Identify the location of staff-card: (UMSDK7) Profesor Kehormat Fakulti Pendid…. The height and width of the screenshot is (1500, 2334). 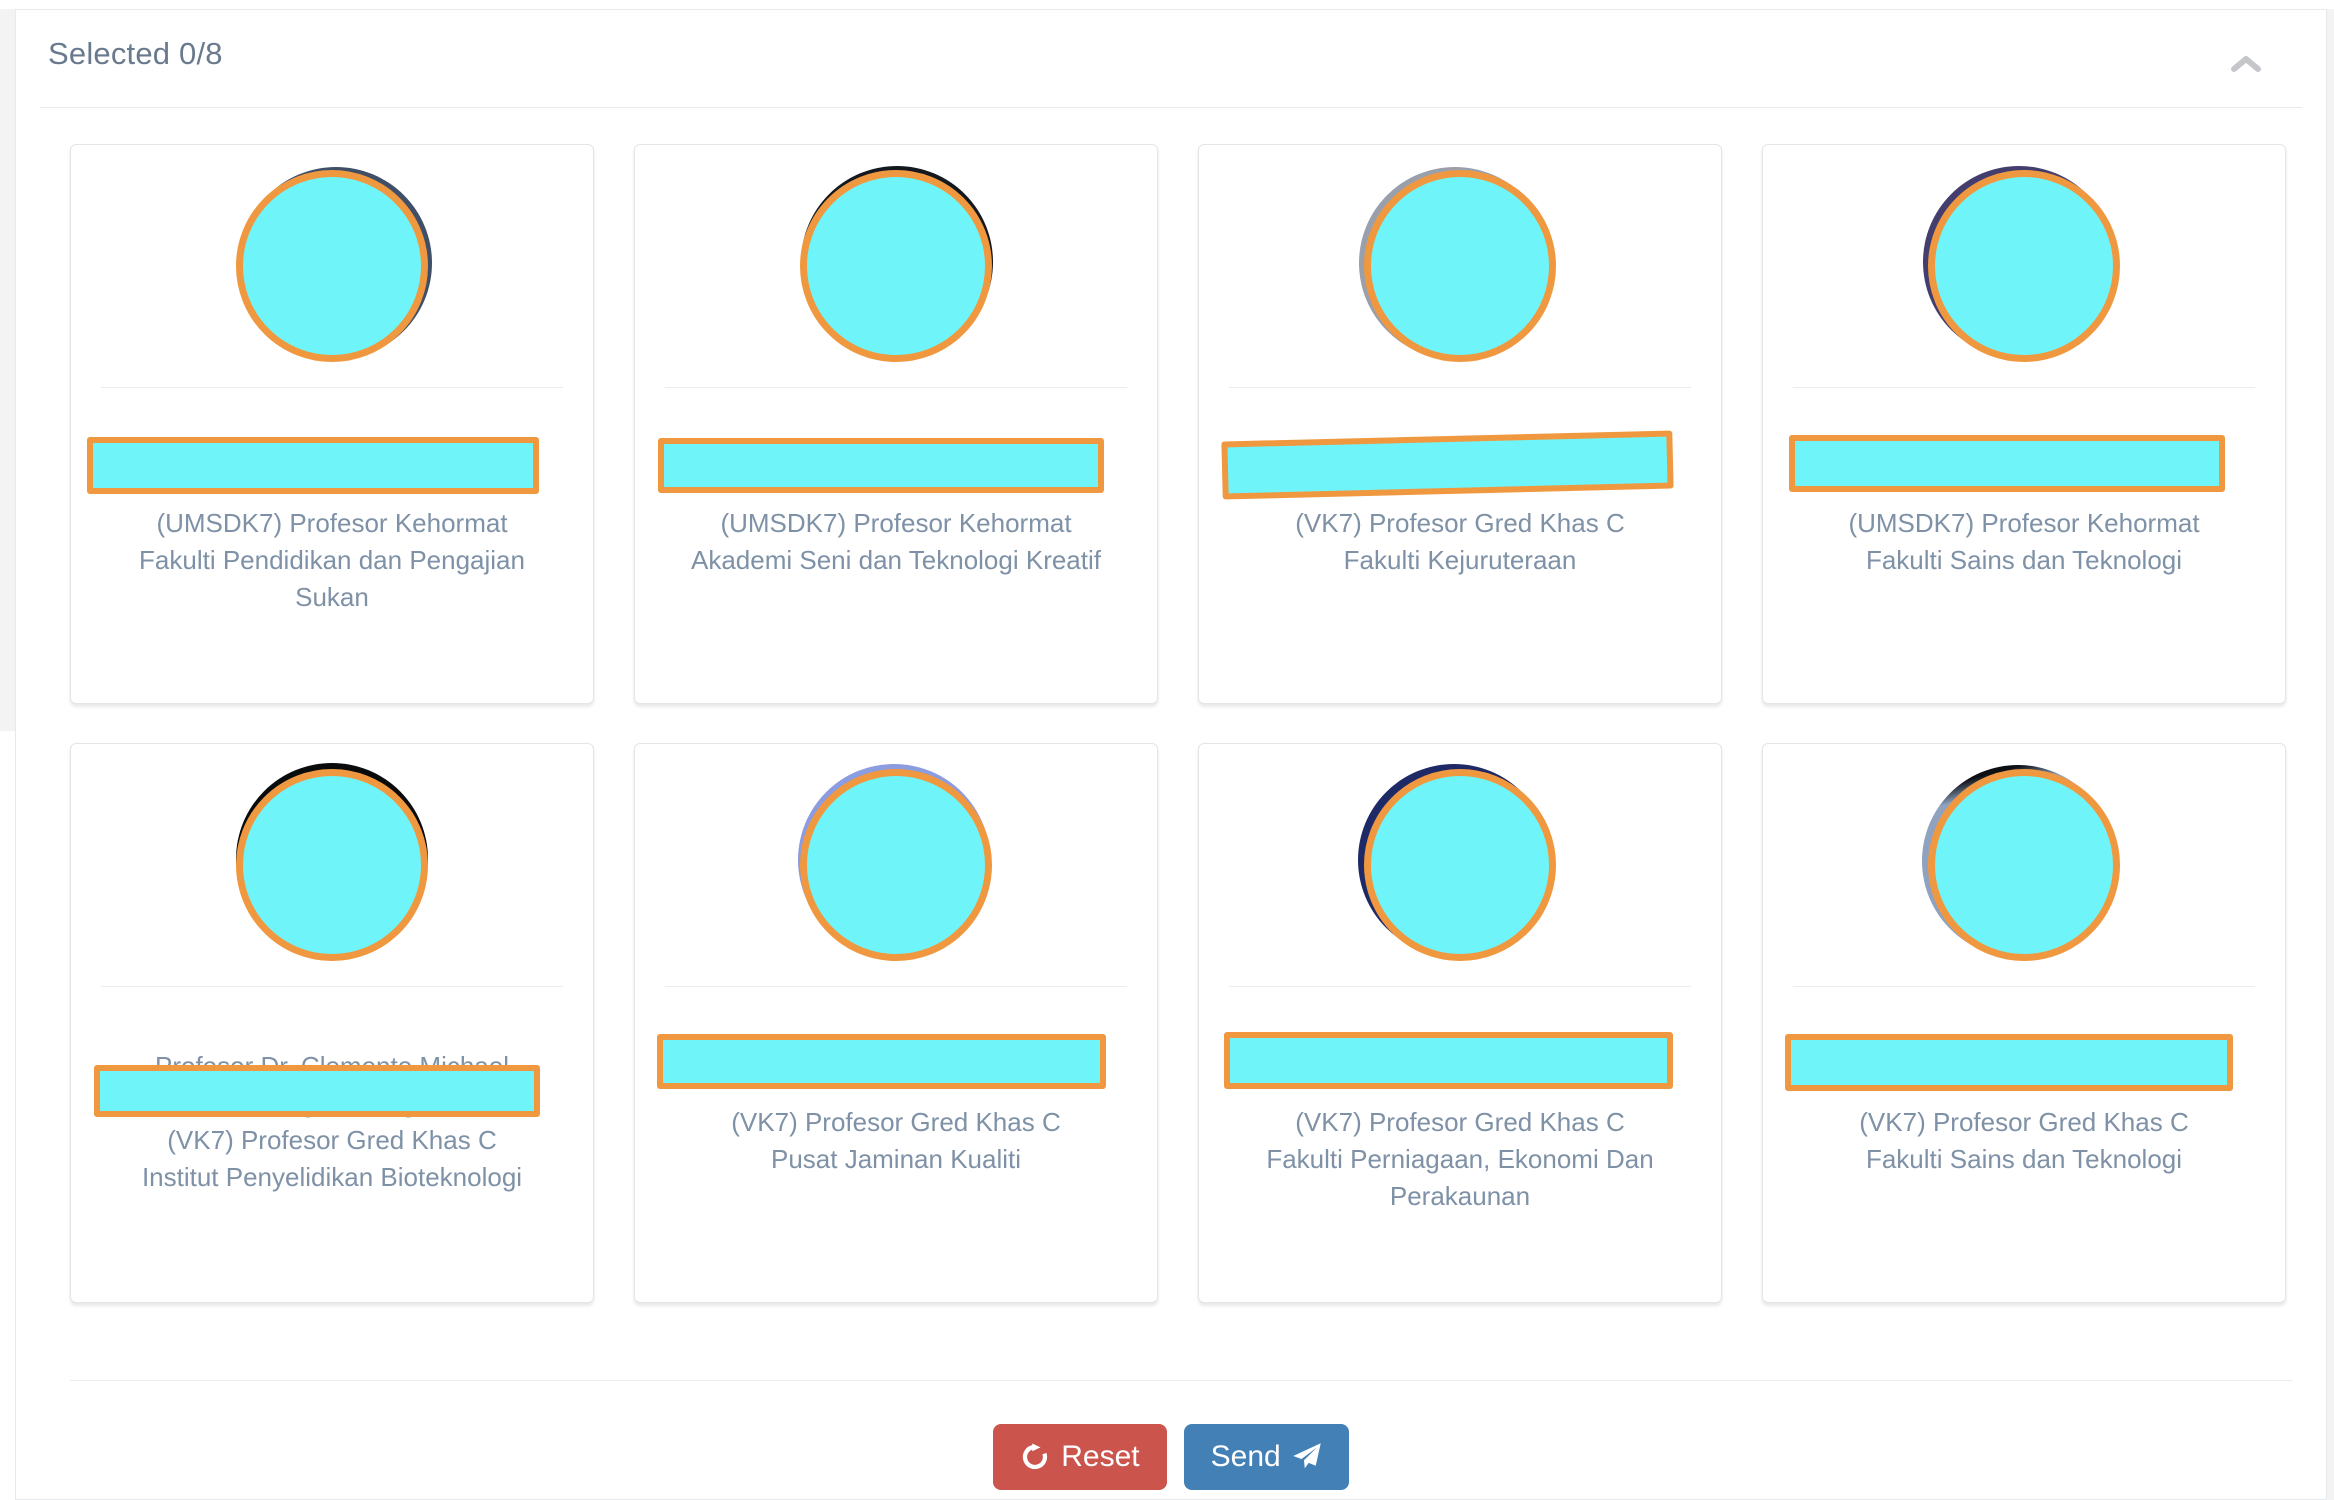
(332, 424).